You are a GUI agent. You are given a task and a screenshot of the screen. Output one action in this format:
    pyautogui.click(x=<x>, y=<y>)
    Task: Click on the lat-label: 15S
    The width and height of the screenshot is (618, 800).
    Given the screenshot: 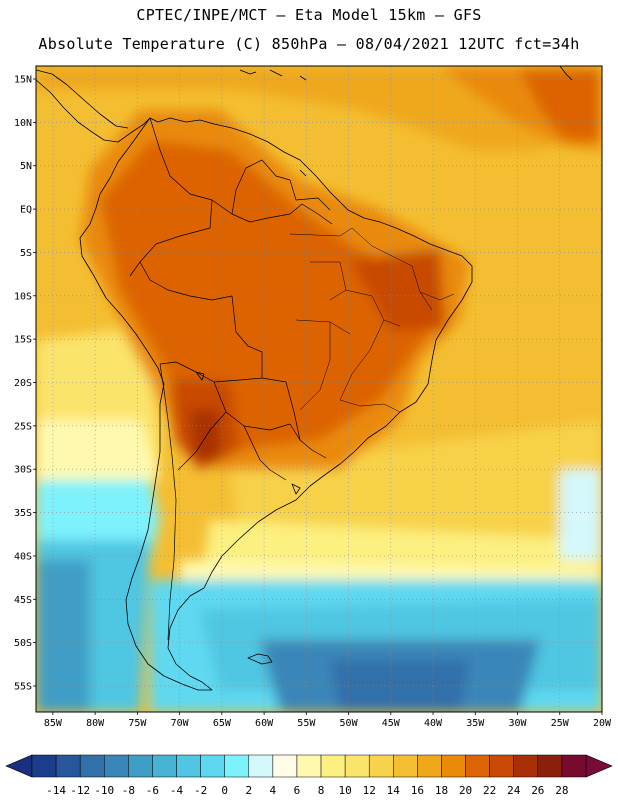 What is the action you would take?
    pyautogui.click(x=23, y=340)
    